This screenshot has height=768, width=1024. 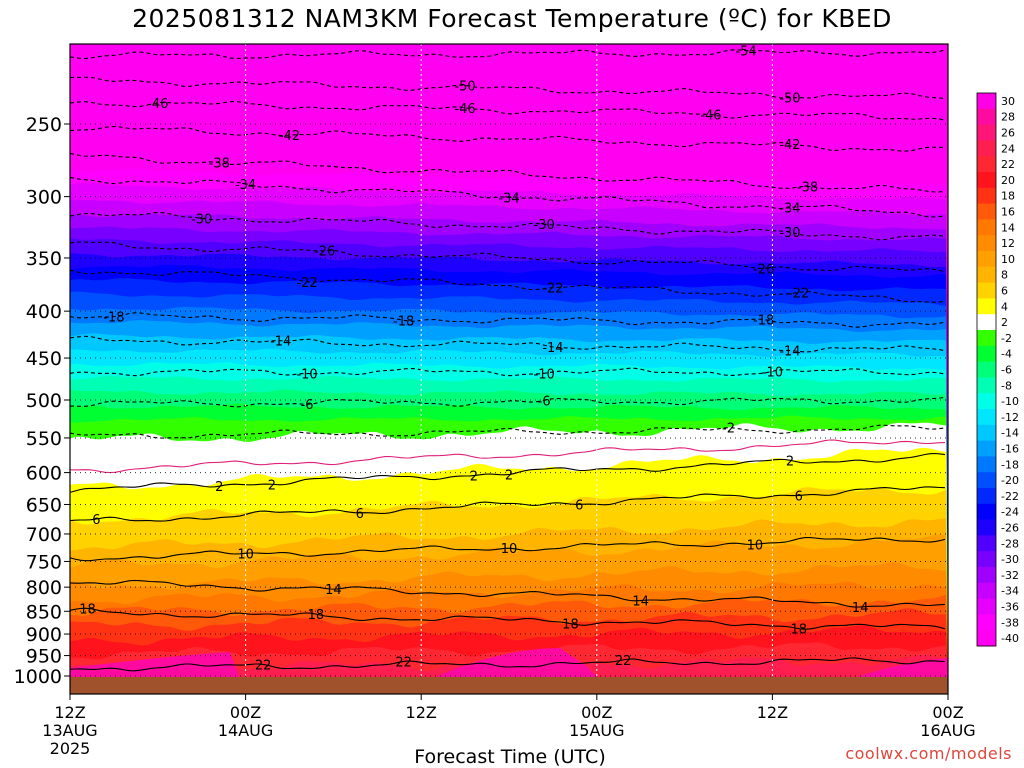 I want to click on isotherm-label: -2, so click(x=728, y=429).